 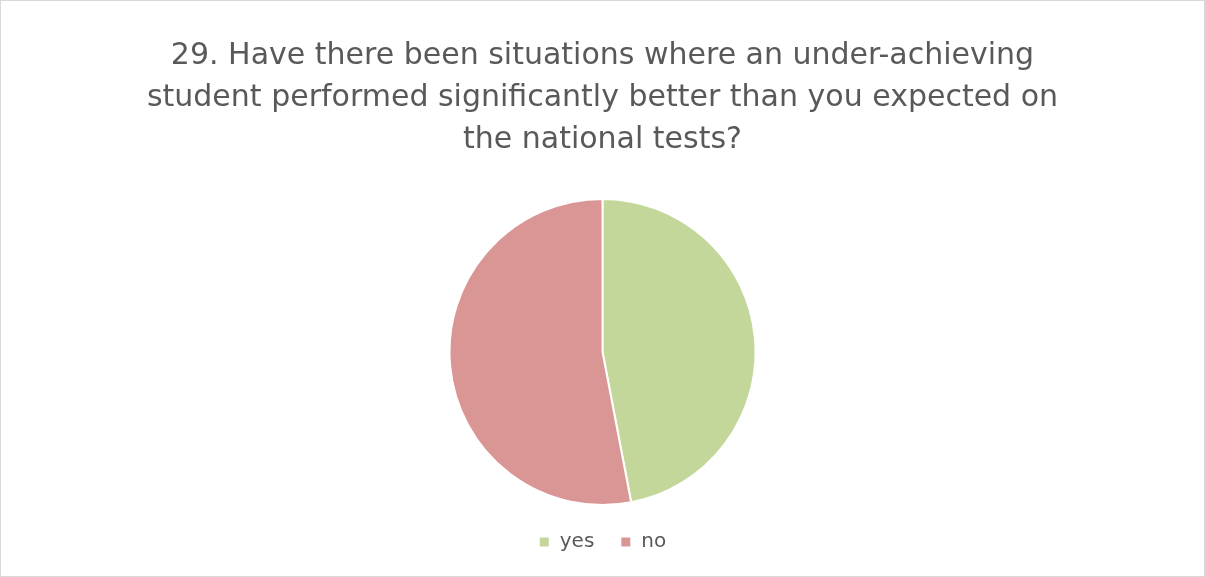 I want to click on legend-label: yes, so click(x=577, y=540).